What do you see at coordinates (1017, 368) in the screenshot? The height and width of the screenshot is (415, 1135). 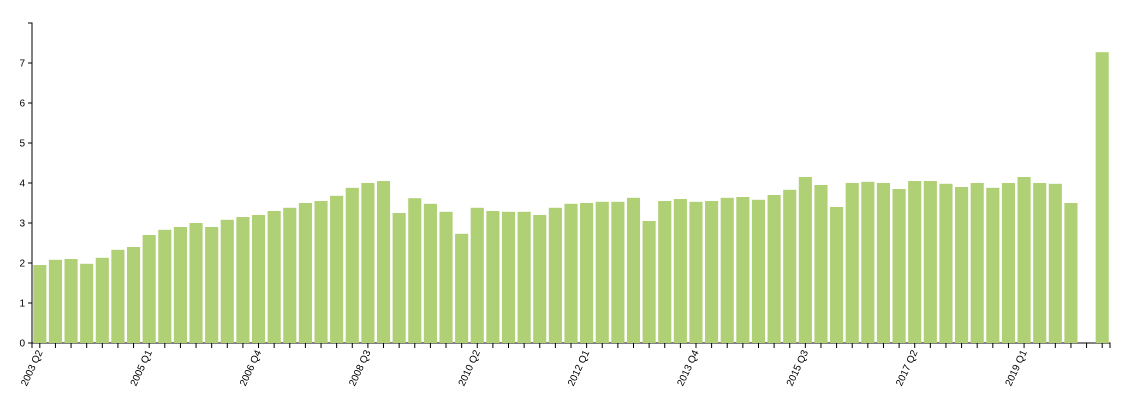 I see `x-tick-label: 2019 Q1` at bounding box center [1017, 368].